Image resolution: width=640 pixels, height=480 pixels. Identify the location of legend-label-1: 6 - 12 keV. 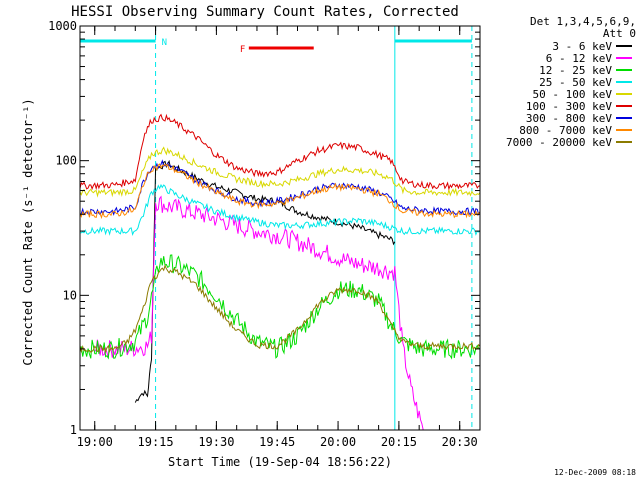
(579, 58).